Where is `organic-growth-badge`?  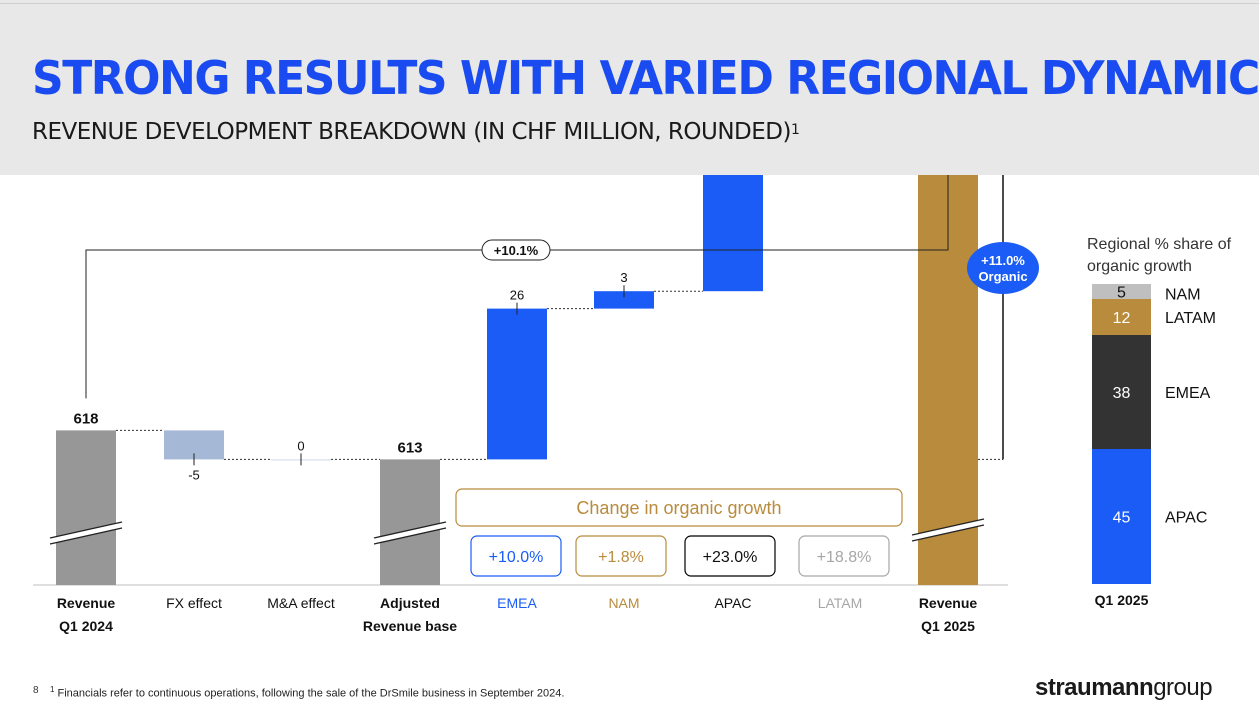
organic-growth-badge is located at coordinates (1003, 268).